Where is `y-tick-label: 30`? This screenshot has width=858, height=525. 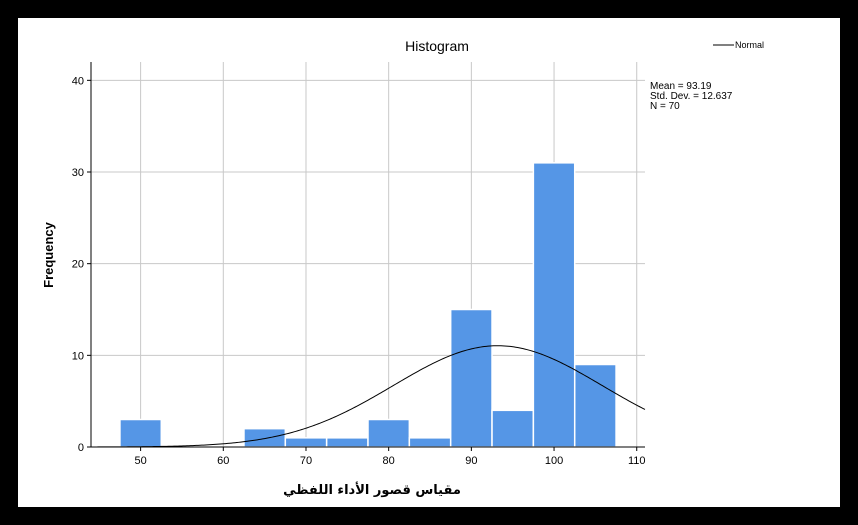 y-tick-label: 30 is located at coordinates (78, 173).